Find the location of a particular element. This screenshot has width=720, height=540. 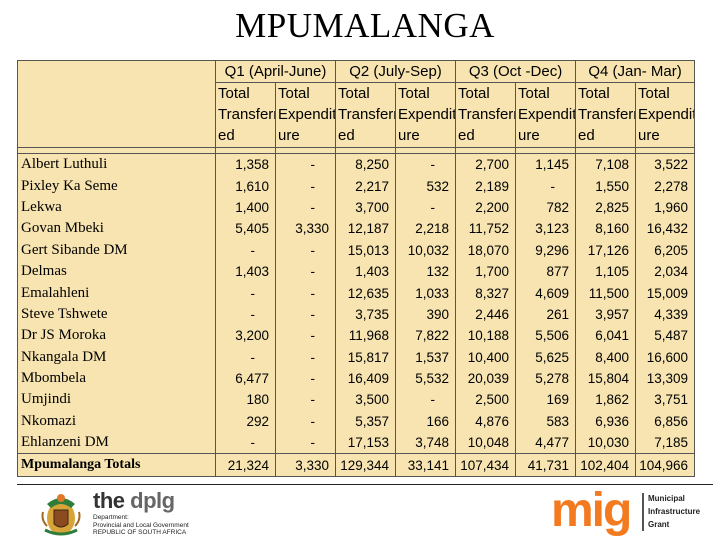

value-cell: 16,600 is located at coordinates (665, 357).